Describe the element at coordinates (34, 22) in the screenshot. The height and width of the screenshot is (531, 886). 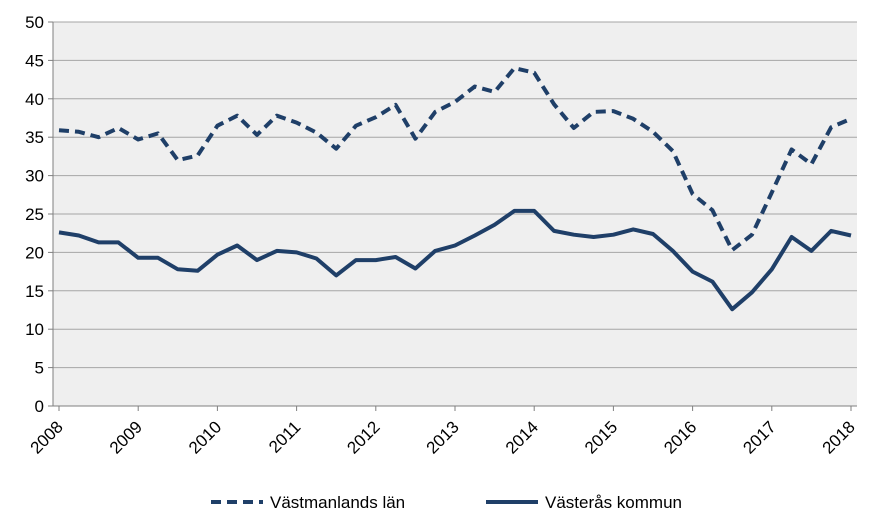
I see `y-tick-label-50: 50` at that location.